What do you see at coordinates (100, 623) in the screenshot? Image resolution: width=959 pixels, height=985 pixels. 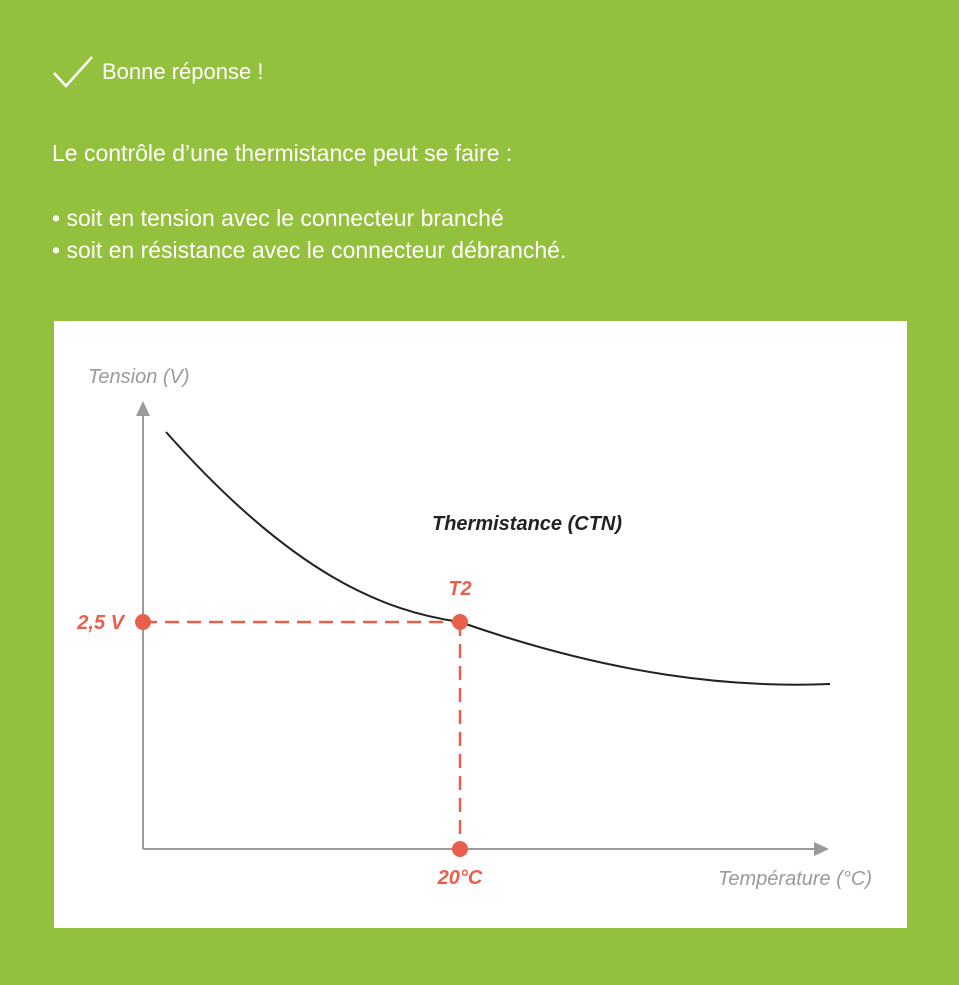 I see `y-value-label: 2,5 V` at bounding box center [100, 623].